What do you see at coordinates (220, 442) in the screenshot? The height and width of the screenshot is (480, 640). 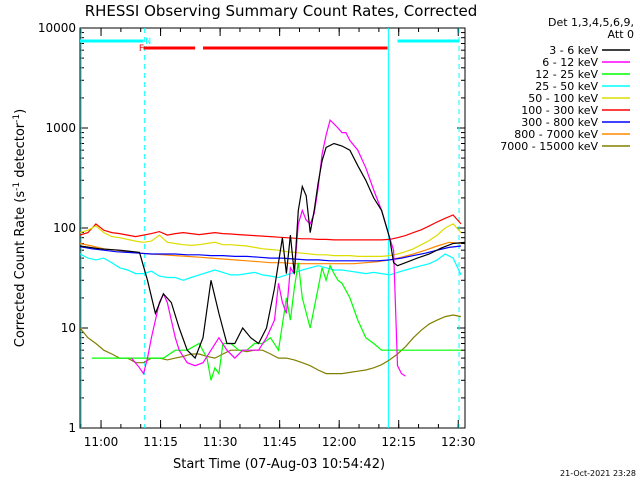 I see `x-tick-label: 11:30` at bounding box center [220, 442].